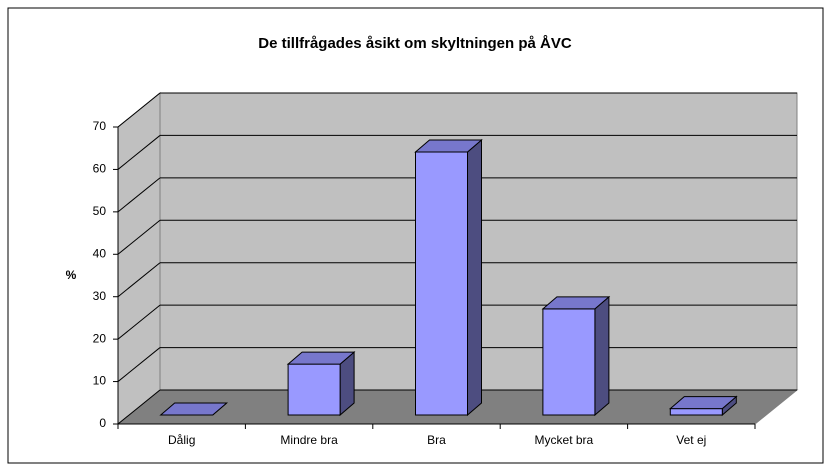 This screenshot has width=832, height=472. Describe the element at coordinates (139, 258) in the screenshot. I see `side-wall` at that location.